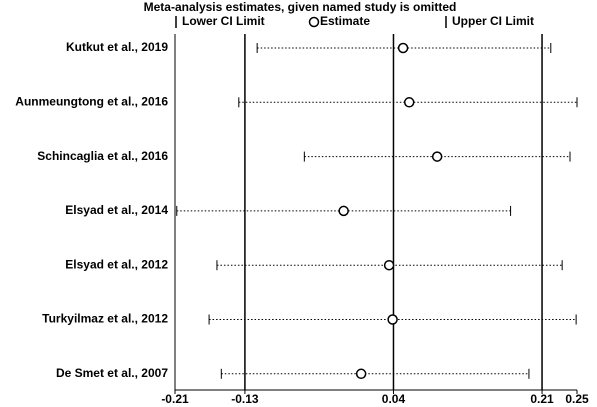 Image resolution: width=597 pixels, height=407 pixels. Describe the element at coordinates (117, 47) in the screenshot. I see `y-tick-label: Kutkut et al., 2019` at that location.